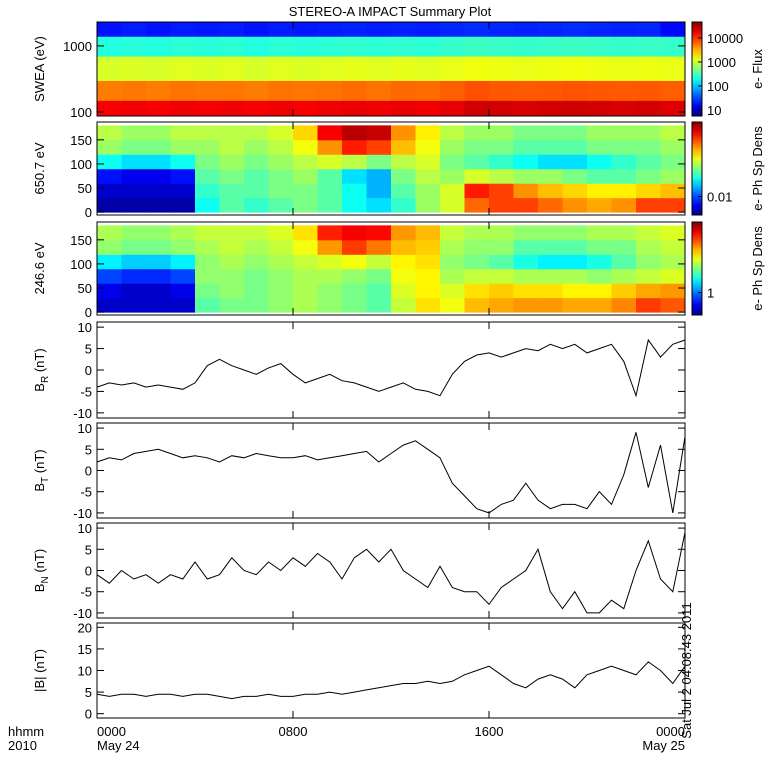 This screenshot has height=780, width=780. Describe the element at coordinates (697, 69) in the screenshot. I see `colorbar` at that location.